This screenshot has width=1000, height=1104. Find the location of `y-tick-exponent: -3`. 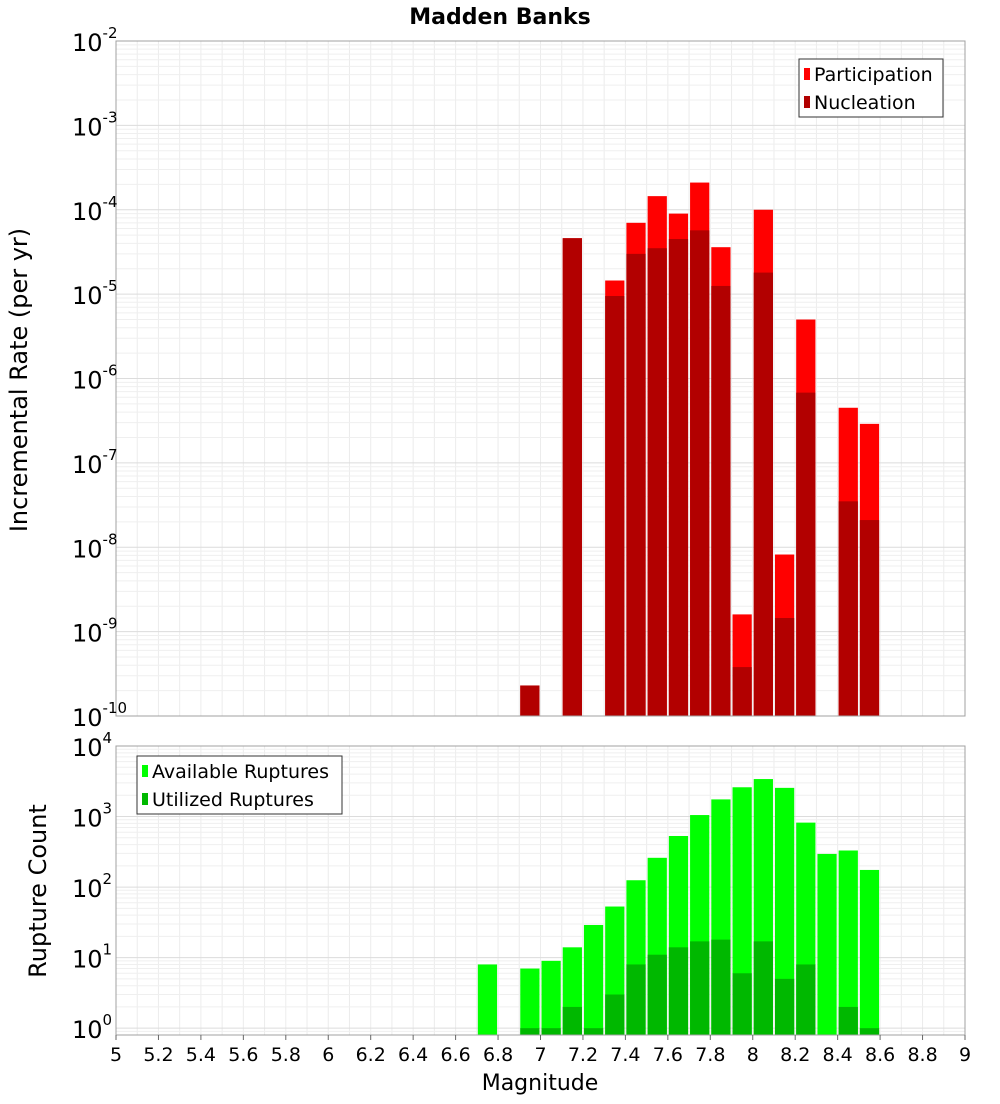

y-tick-exponent: -3 is located at coordinates (110, 117).